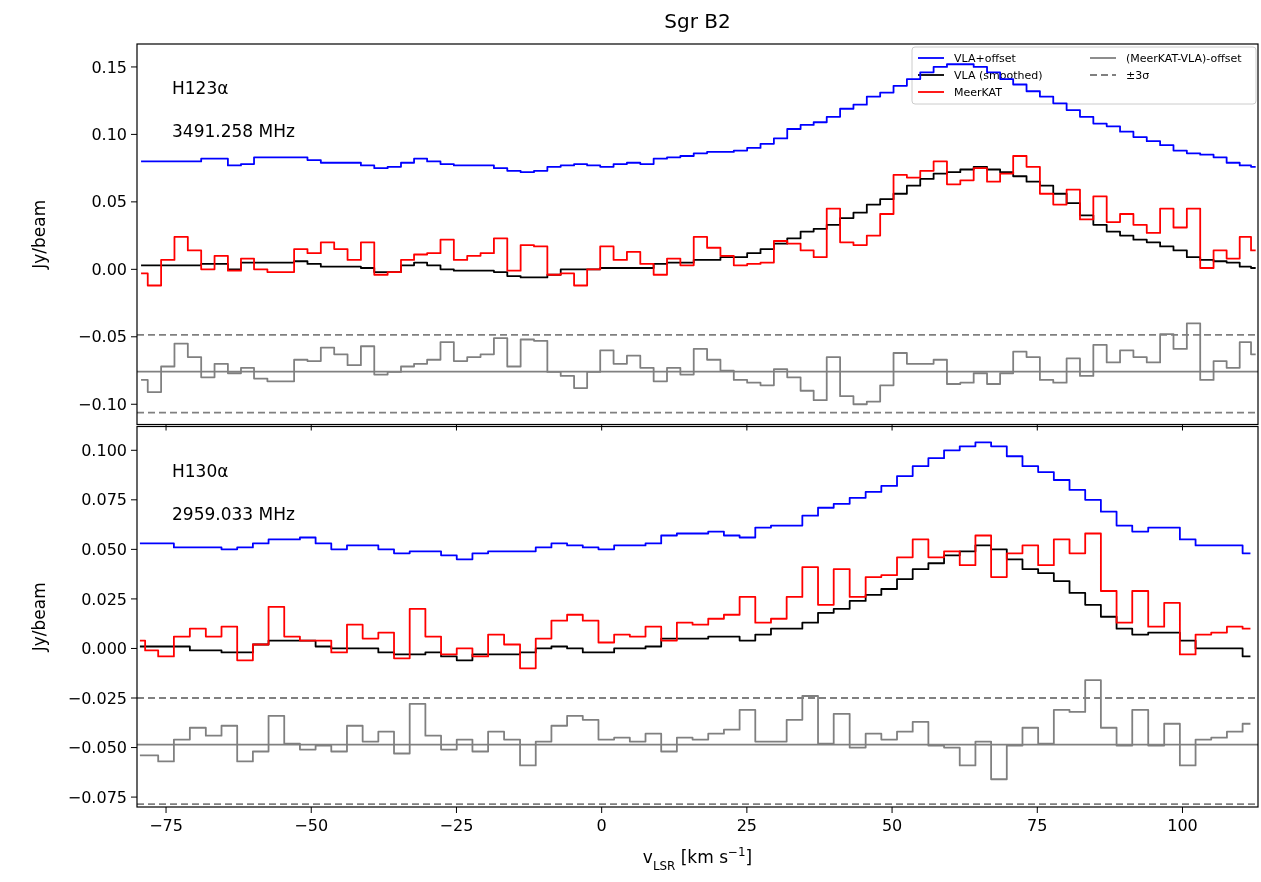 The image size is (1261, 882). I want to click on legend-label: VLA+offset, so click(985, 58).